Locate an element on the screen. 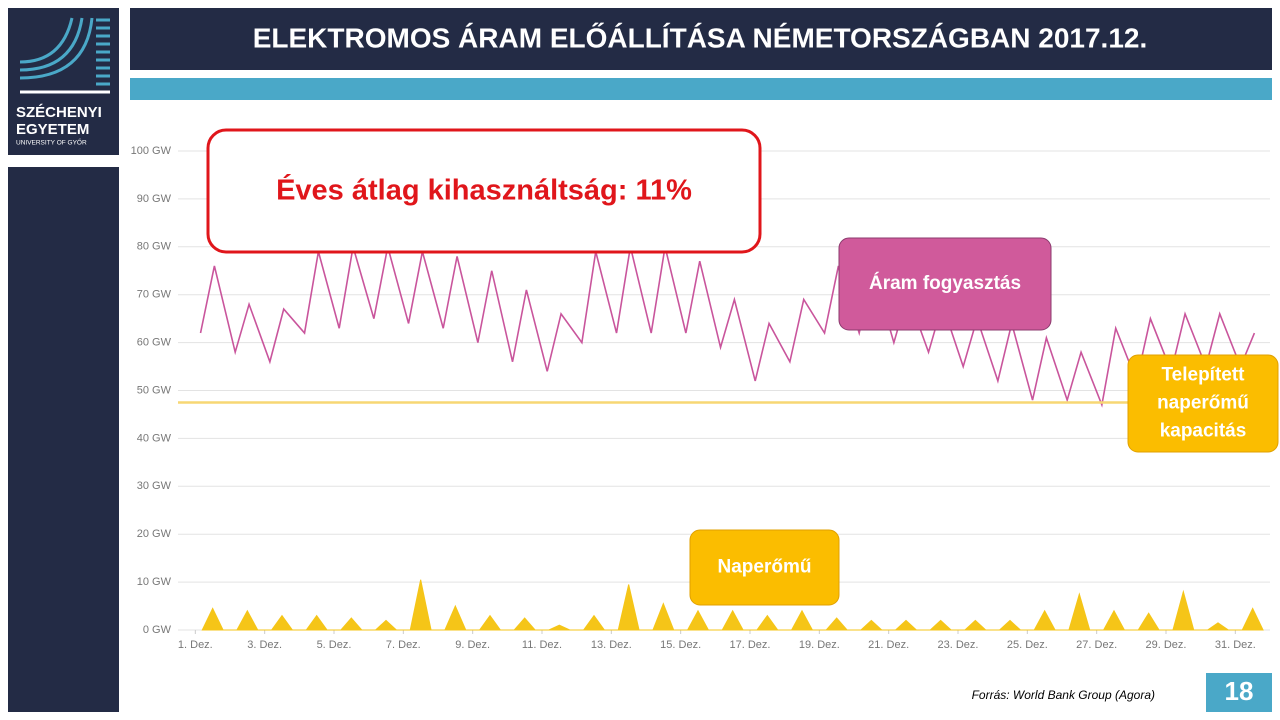 The height and width of the screenshot is (720, 1280). reference-label-box is located at coordinates (1203, 403).